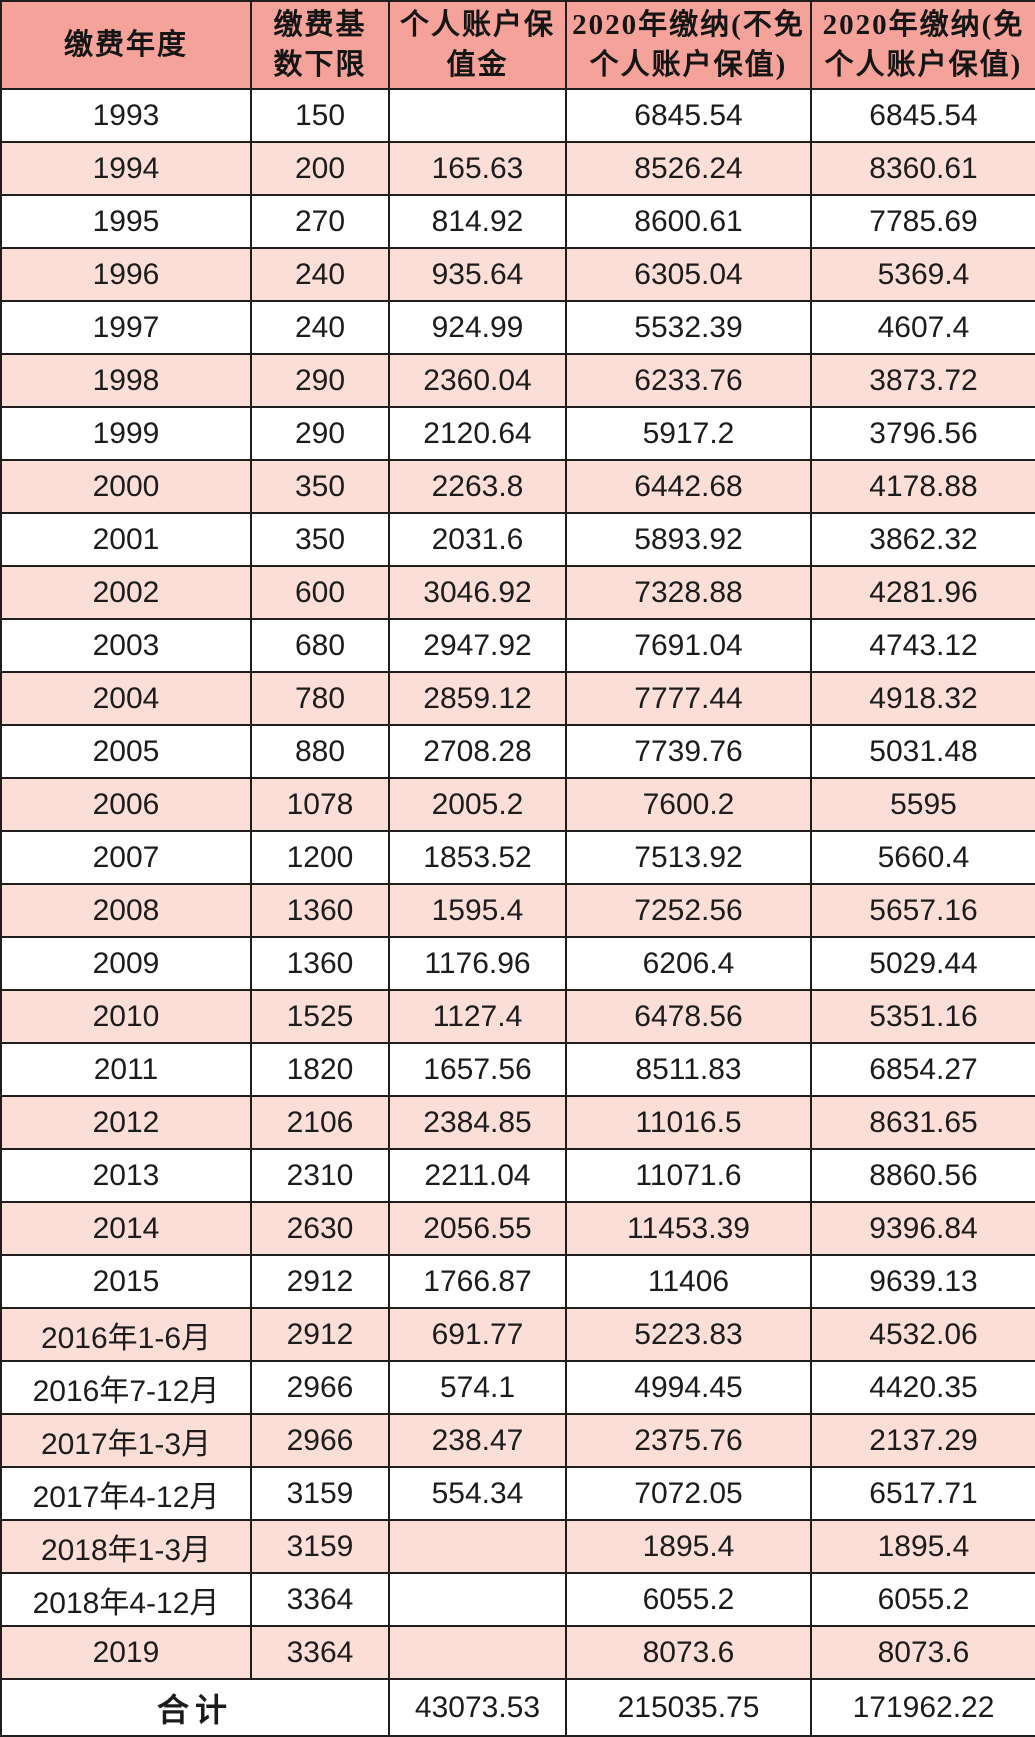 The image size is (1035, 1737). What do you see at coordinates (922, 963) in the screenshot?
I see `pay-waiver-cell: 5029.44` at bounding box center [922, 963].